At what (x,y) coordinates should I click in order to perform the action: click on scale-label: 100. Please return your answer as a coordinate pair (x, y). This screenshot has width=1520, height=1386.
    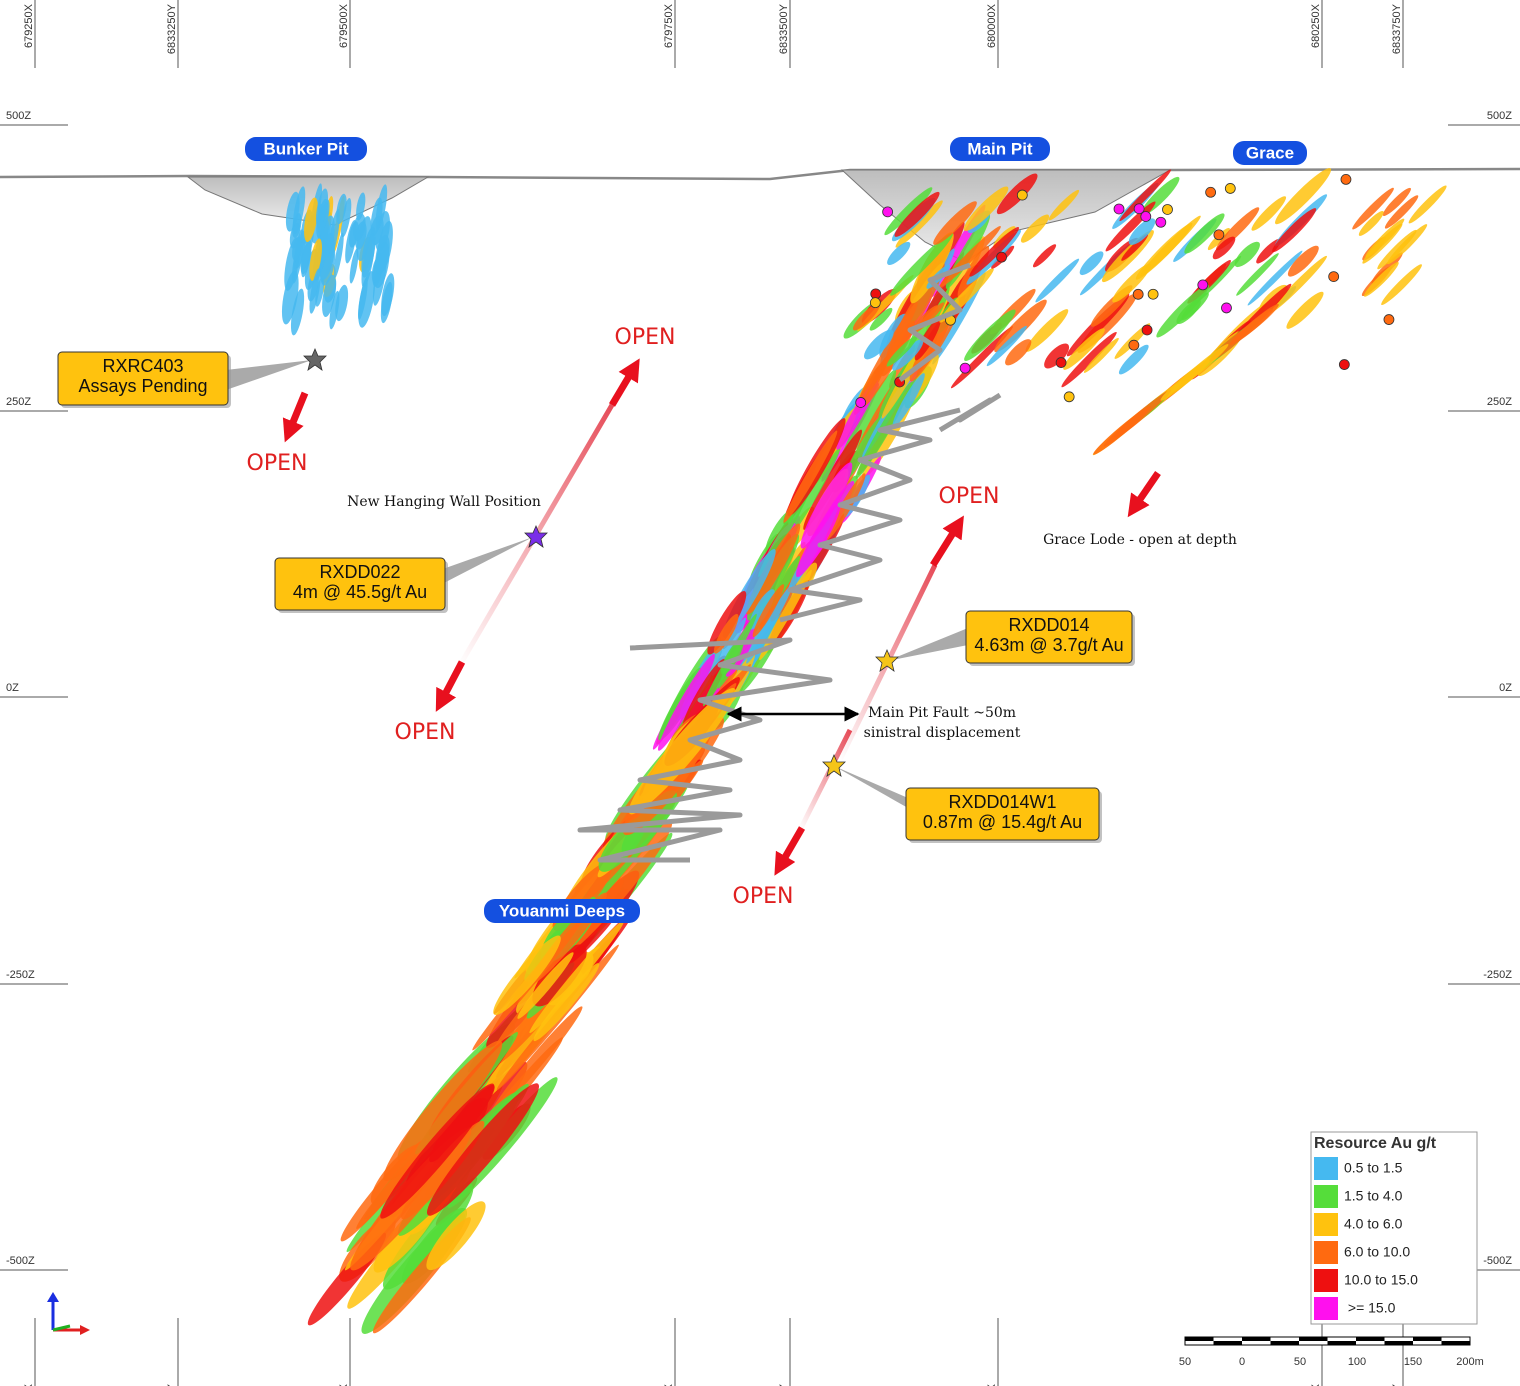
    Looking at the image, I should click on (1357, 1362).